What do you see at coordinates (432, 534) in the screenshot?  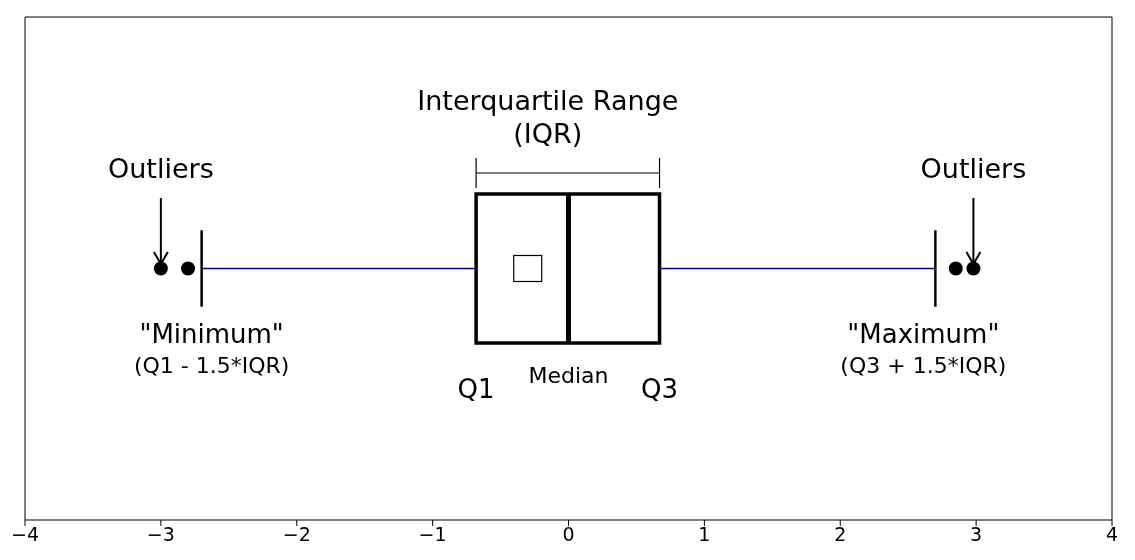 I see `x-tick-label: −1` at bounding box center [432, 534].